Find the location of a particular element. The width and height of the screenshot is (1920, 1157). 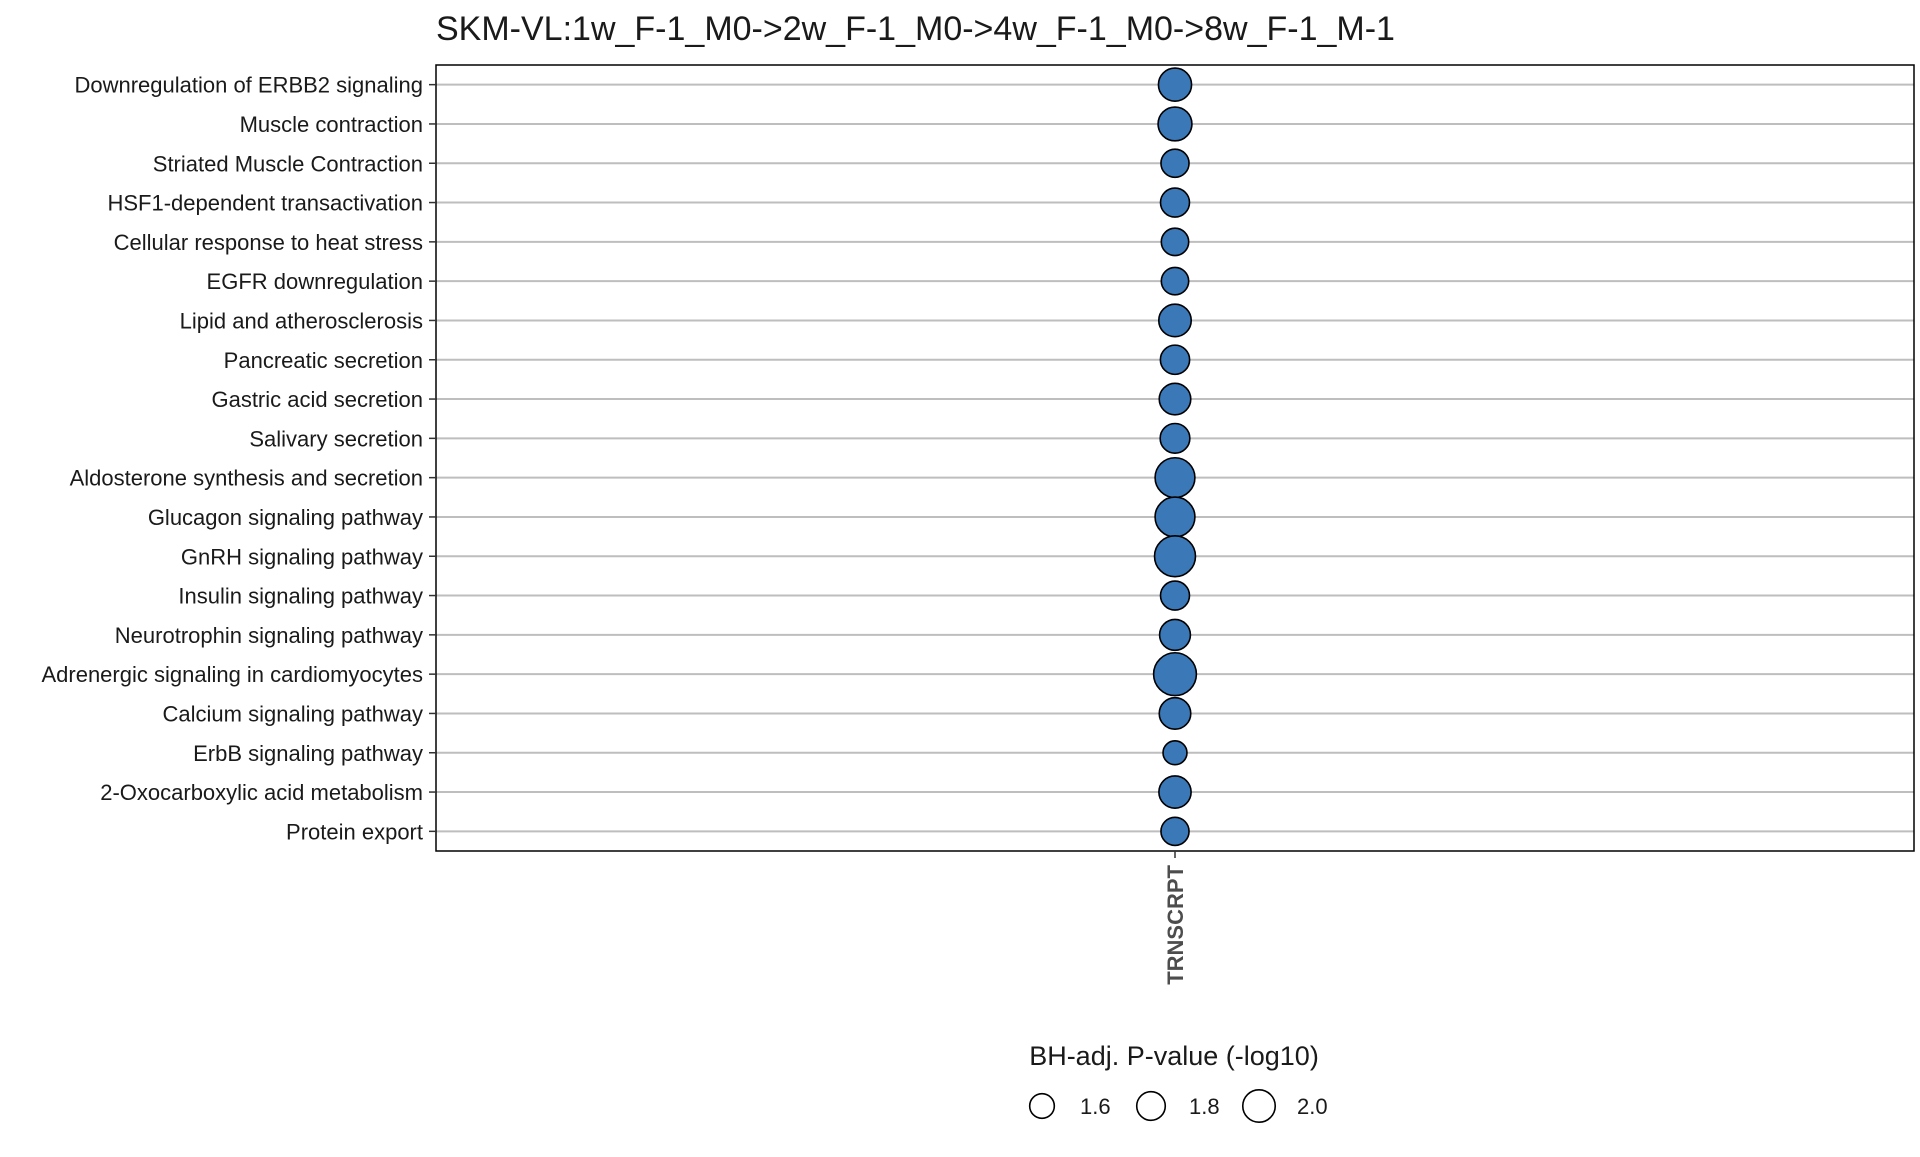

y-tick-label: Calcium signaling pathway is located at coordinates (293, 713).